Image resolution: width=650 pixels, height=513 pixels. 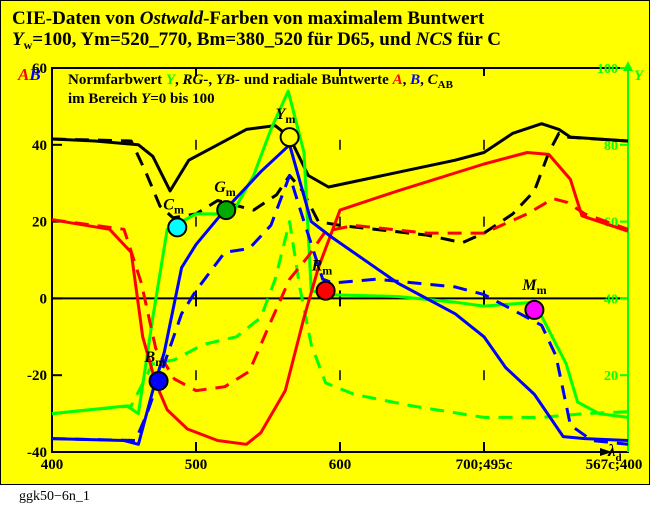 I want to click on text-span: -Farben von maximalem Buntwert, so click(x=344, y=18).